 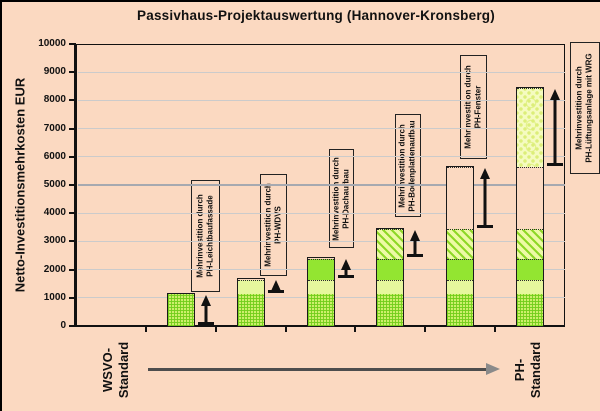 What do you see at coordinates (54, 100) in the screenshot?
I see `y-tick-label: 8000` at bounding box center [54, 100].